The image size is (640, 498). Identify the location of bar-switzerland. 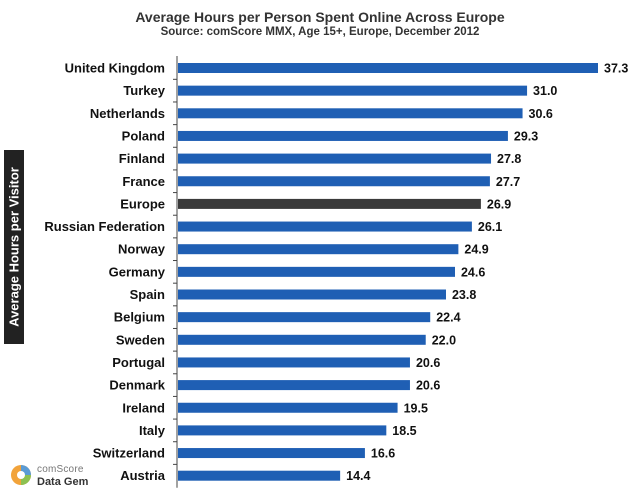
(271, 453).